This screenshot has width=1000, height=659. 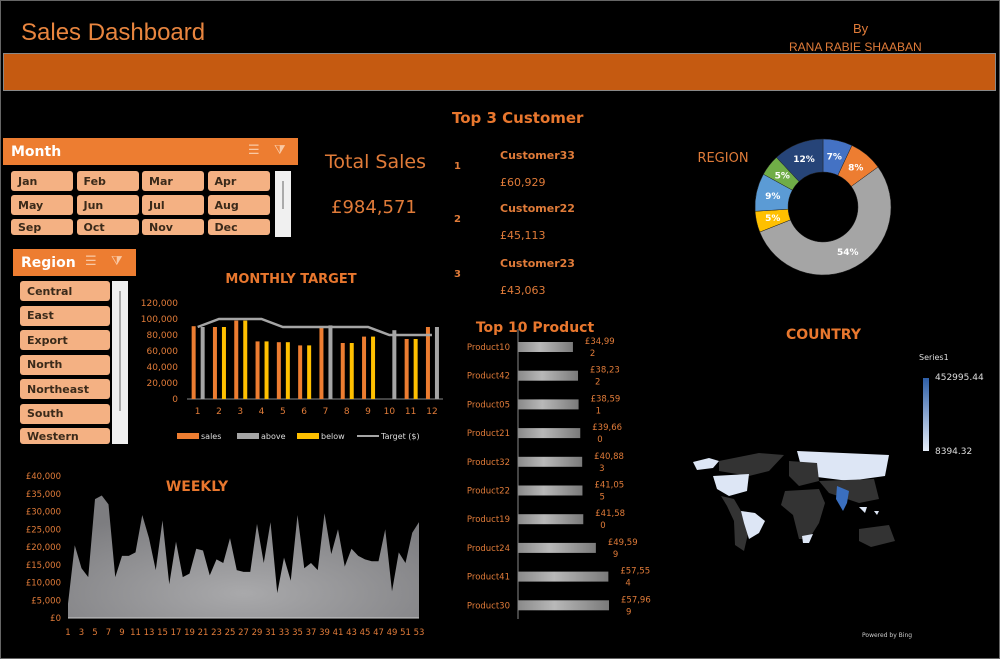 I want to click on map-legend-min: 8394.32, so click(x=954, y=452).